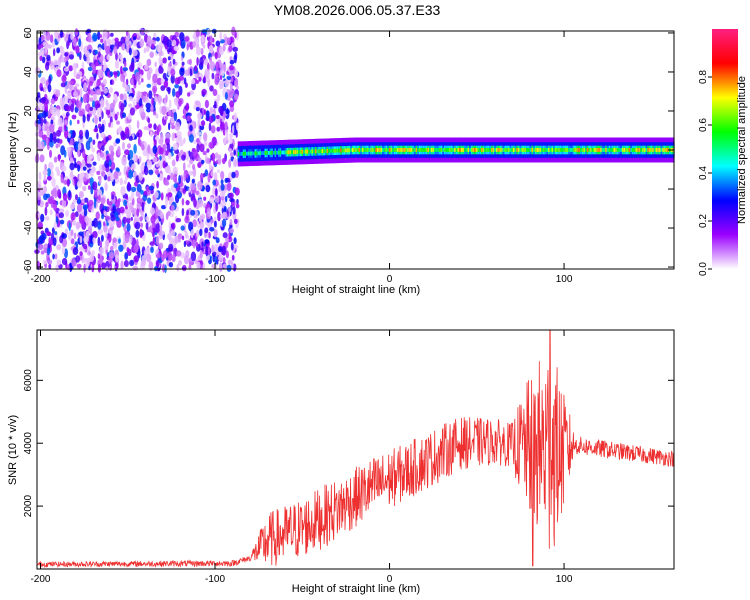  I want to click on x-tick-label: 100, so click(564, 579).